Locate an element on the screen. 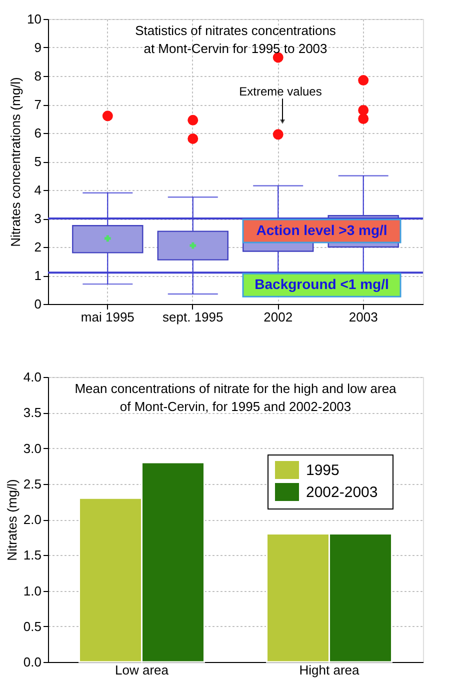 The height and width of the screenshot is (697, 468). y-tick-label: 4 is located at coordinates (38, 190).